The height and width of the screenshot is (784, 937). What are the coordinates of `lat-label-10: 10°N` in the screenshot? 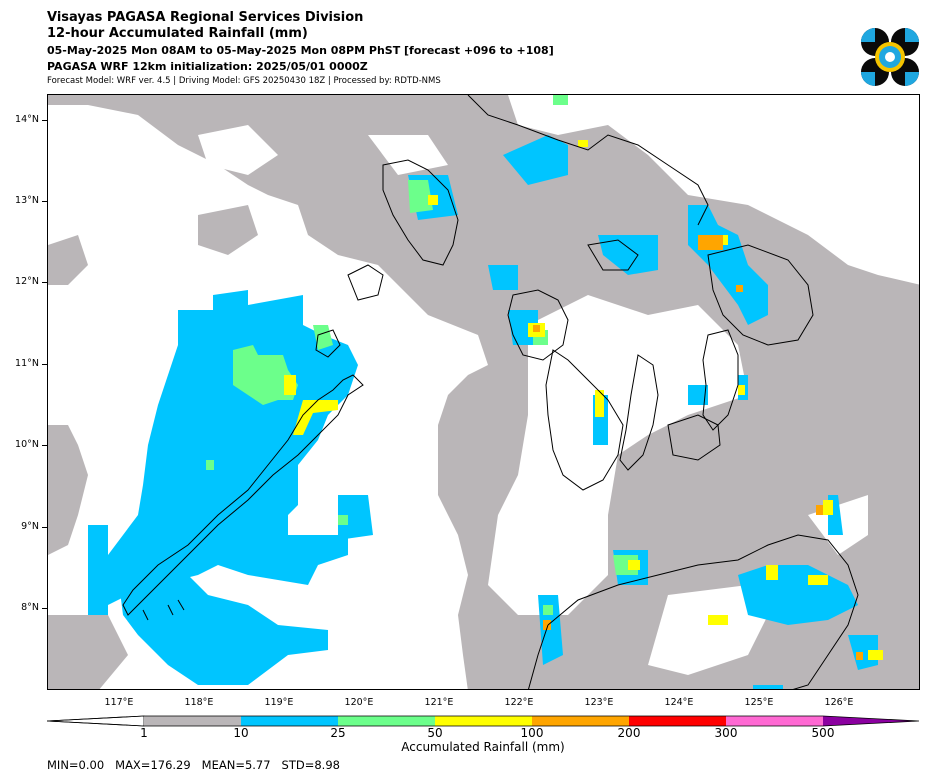 It's located at (27, 444).